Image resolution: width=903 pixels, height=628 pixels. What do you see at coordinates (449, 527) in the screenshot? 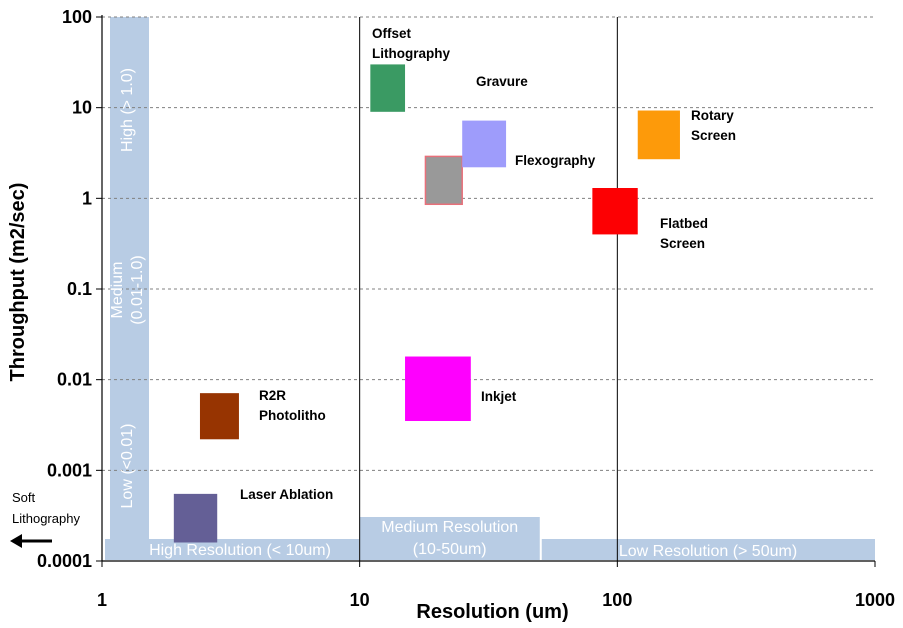
I see `band-label: Medium Resolution` at bounding box center [449, 527].